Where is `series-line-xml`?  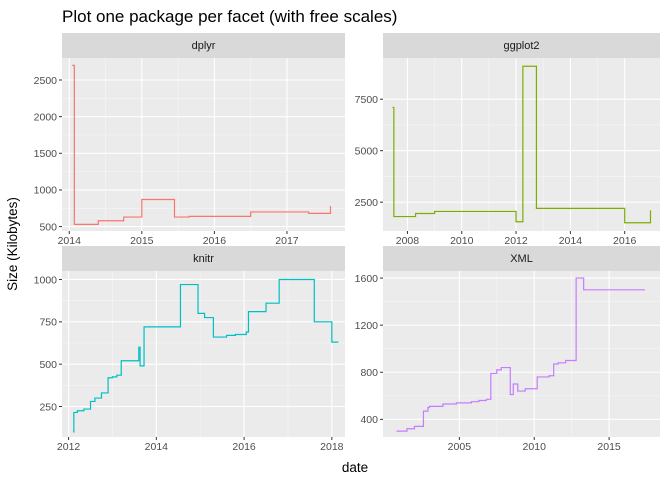
series-line-xml is located at coordinates (521, 354).